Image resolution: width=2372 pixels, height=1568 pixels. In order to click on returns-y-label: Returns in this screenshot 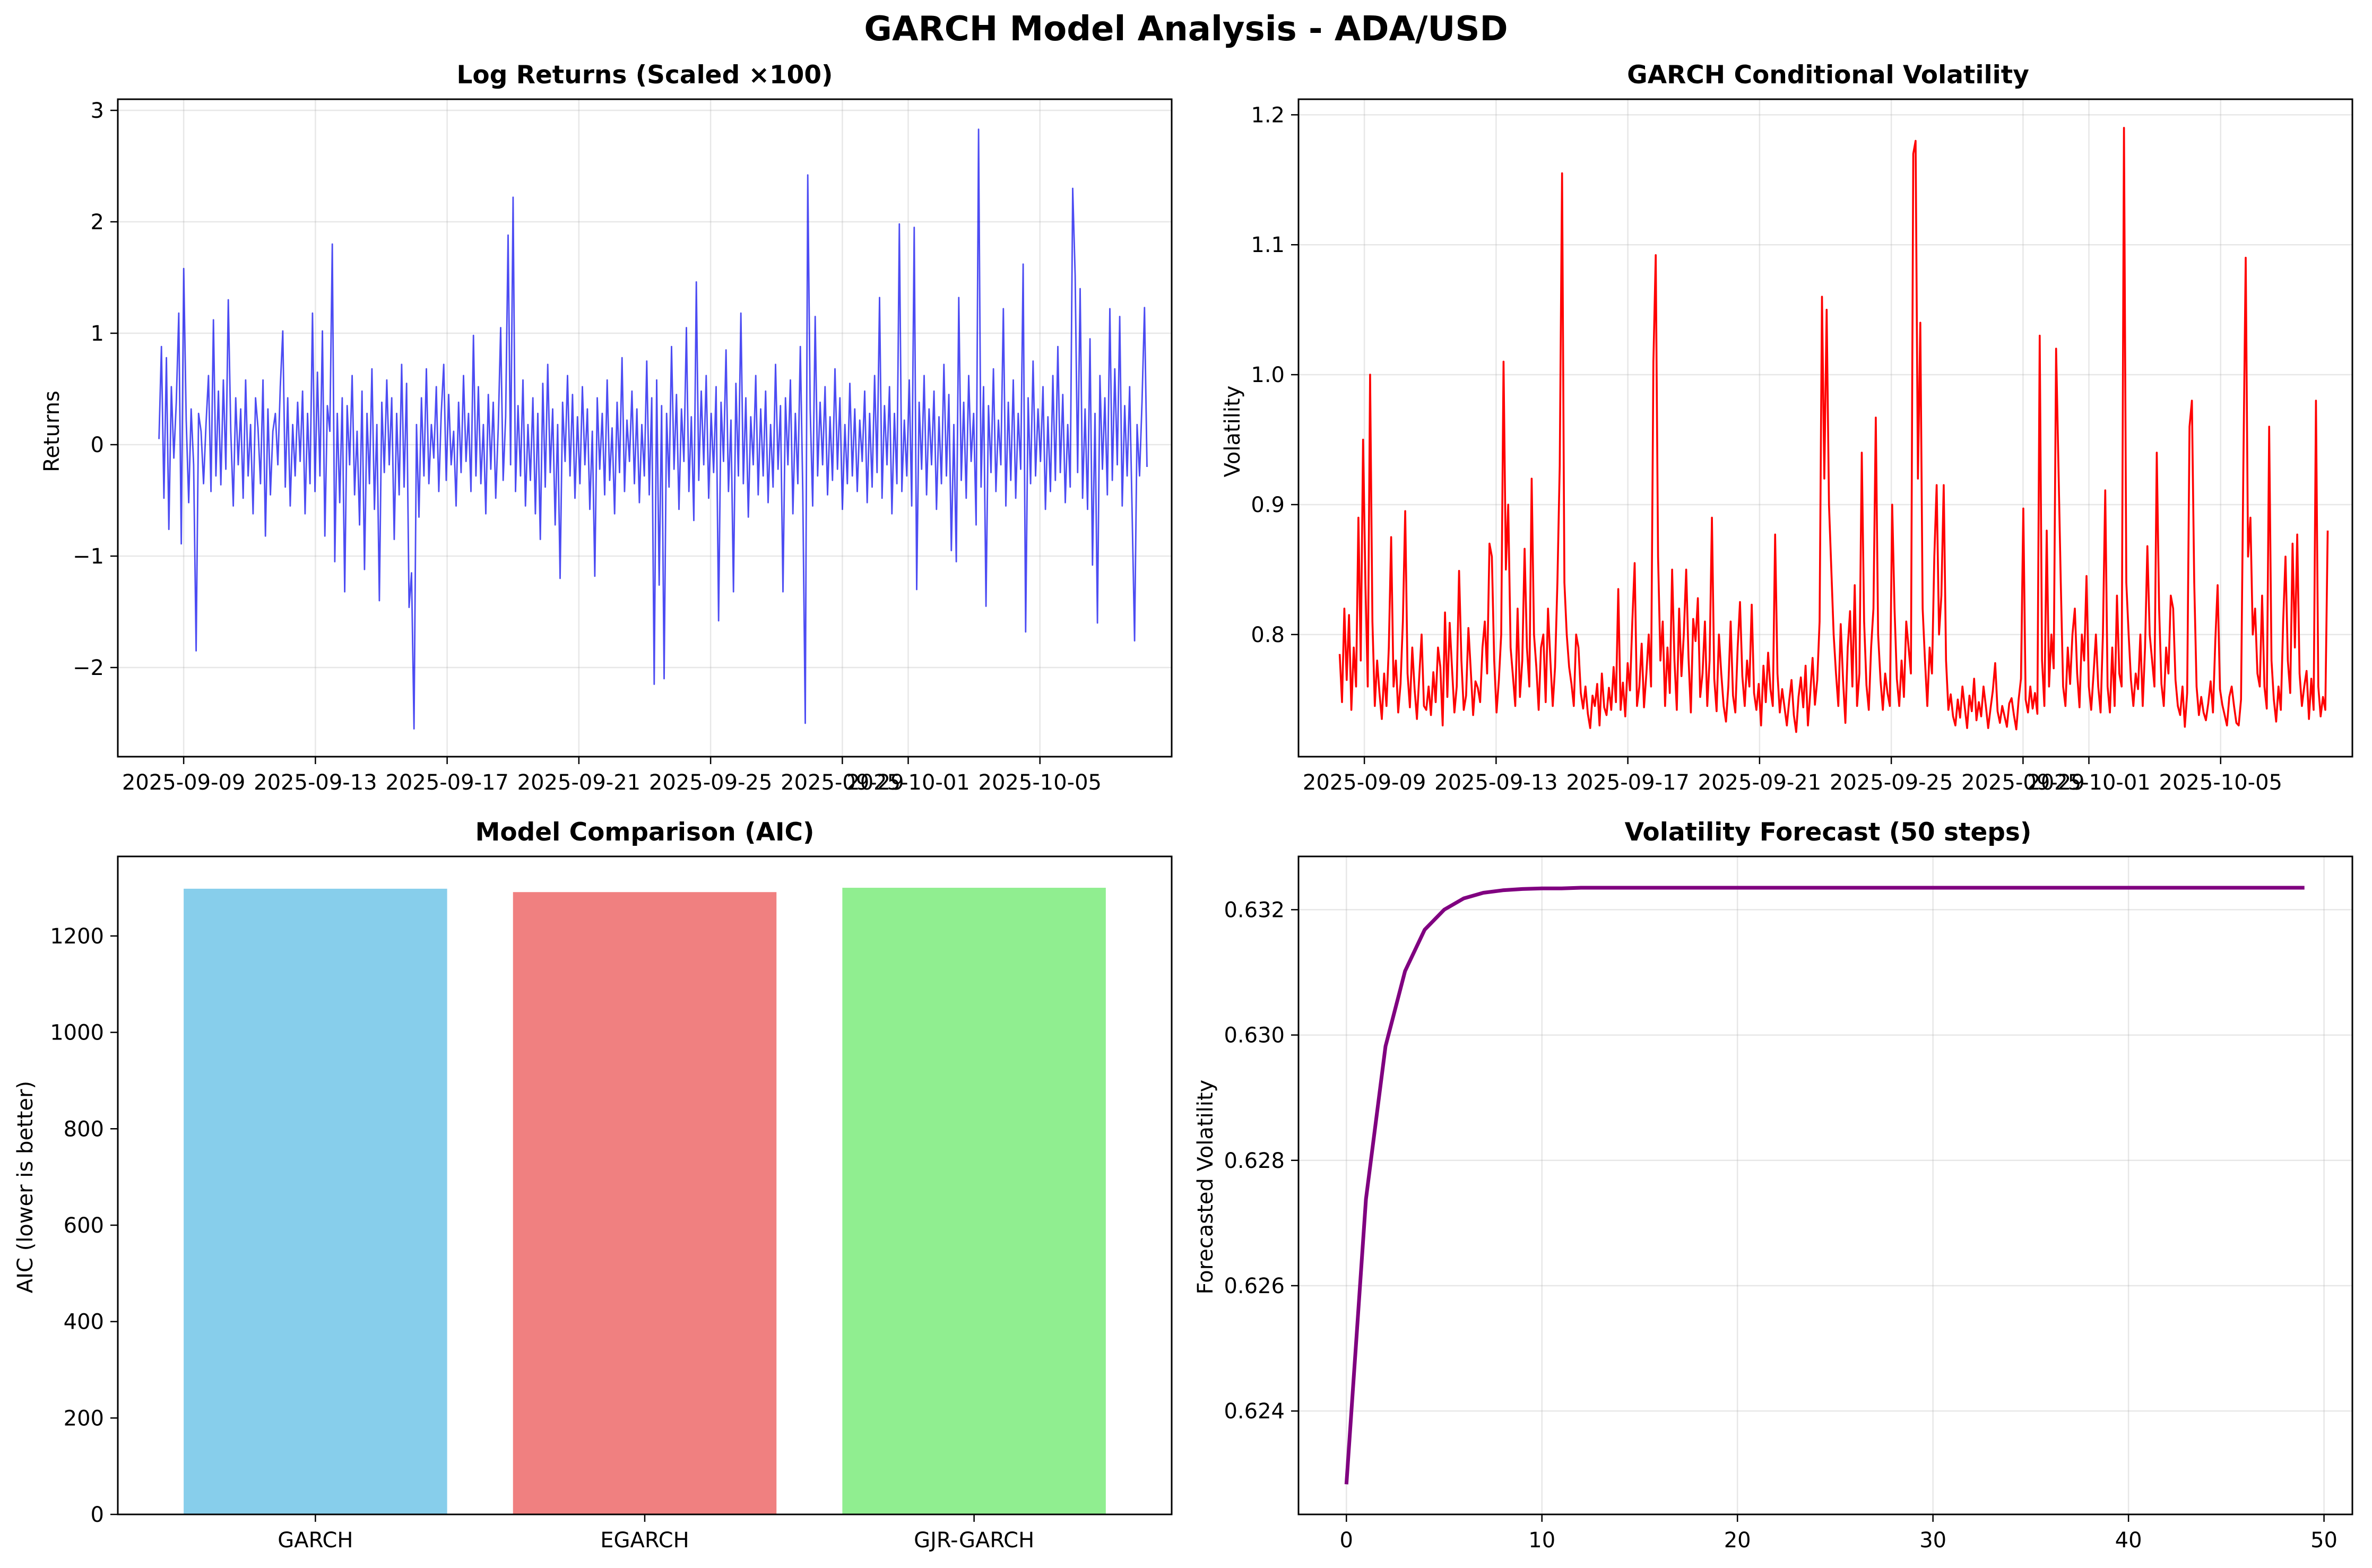, I will do `click(52, 431)`.